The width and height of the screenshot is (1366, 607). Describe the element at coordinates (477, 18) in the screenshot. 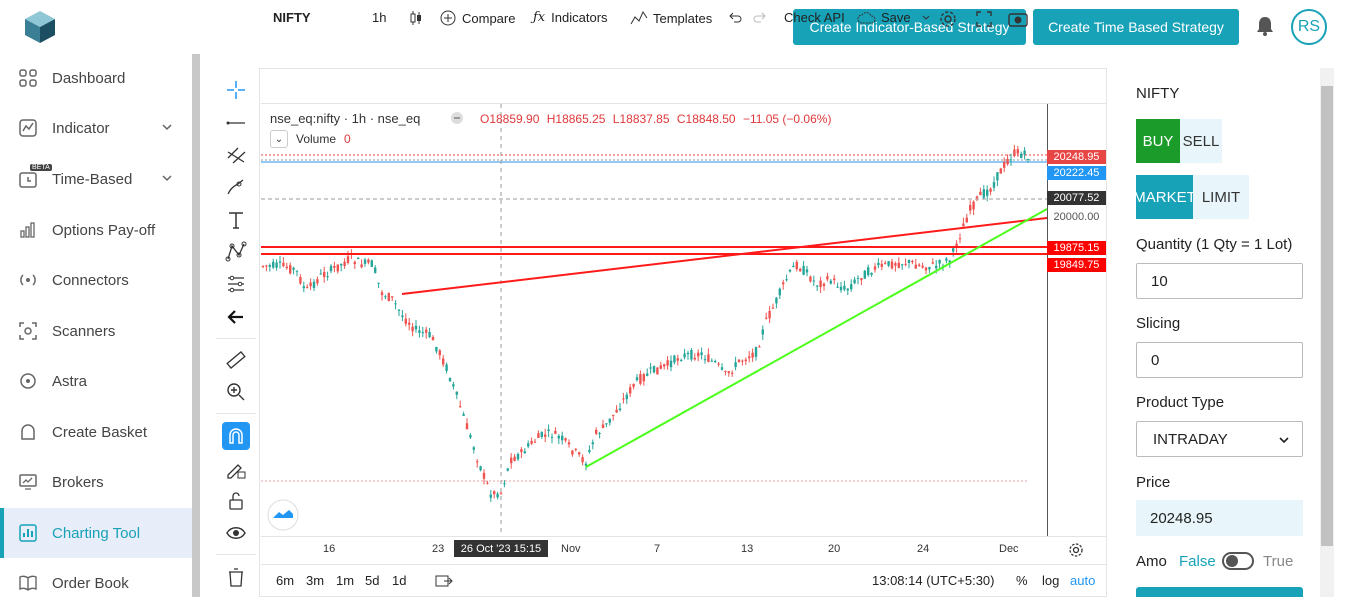

I see `compare-button: Compare` at that location.